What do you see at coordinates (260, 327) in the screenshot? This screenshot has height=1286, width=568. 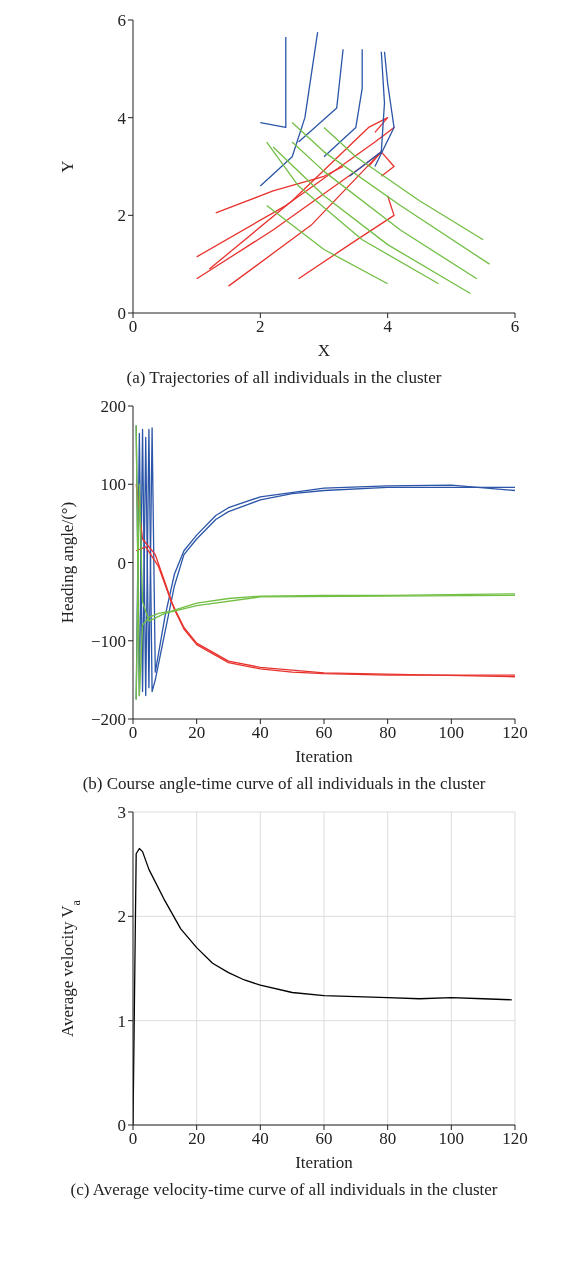 I see `x-tick-label: 2` at bounding box center [260, 327].